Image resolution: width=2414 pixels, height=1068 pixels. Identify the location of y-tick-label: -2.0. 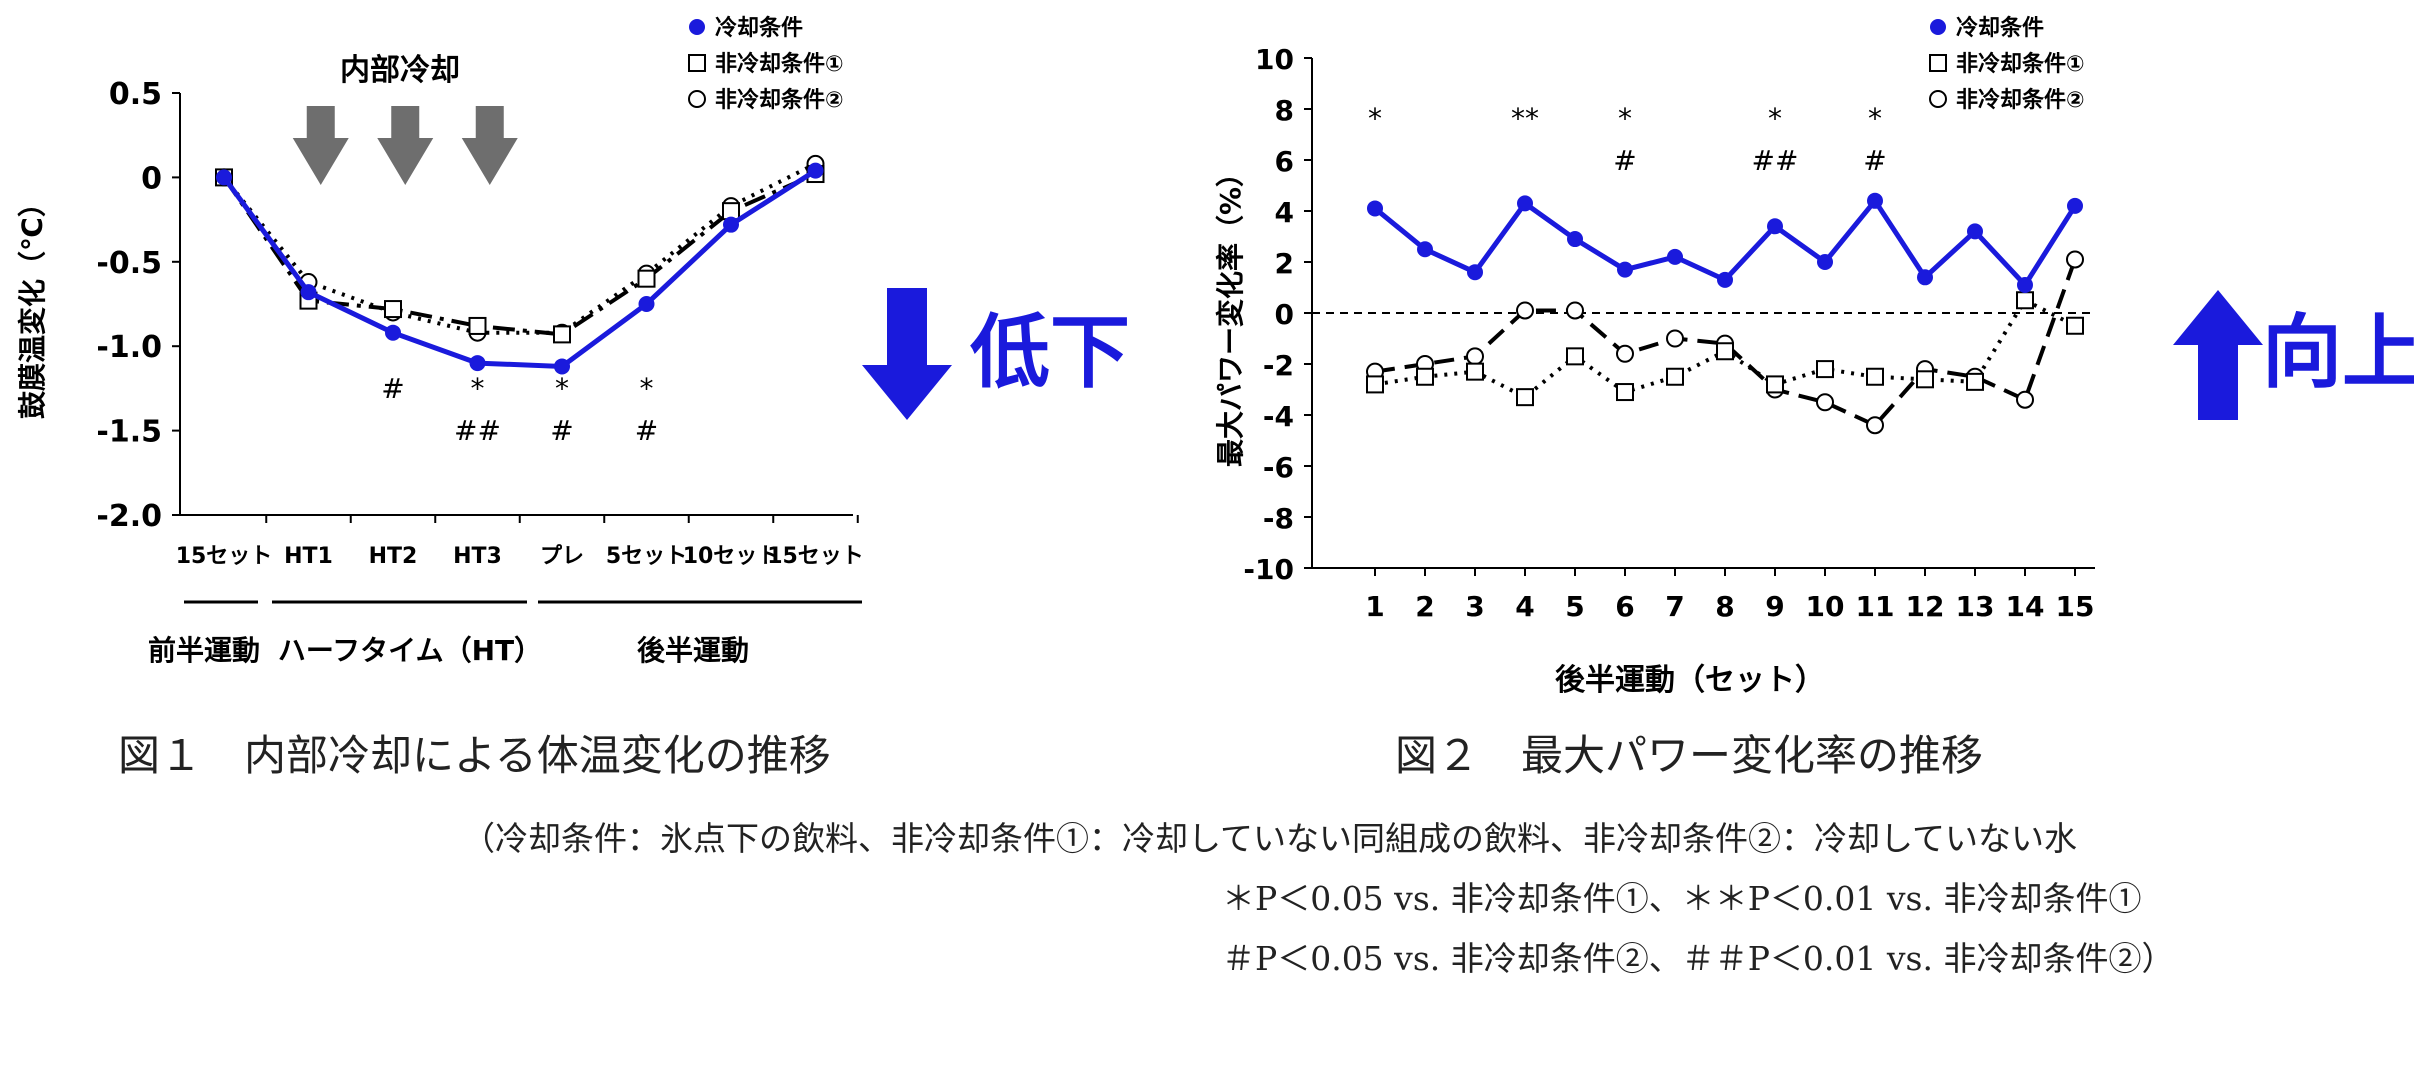
(129, 516).